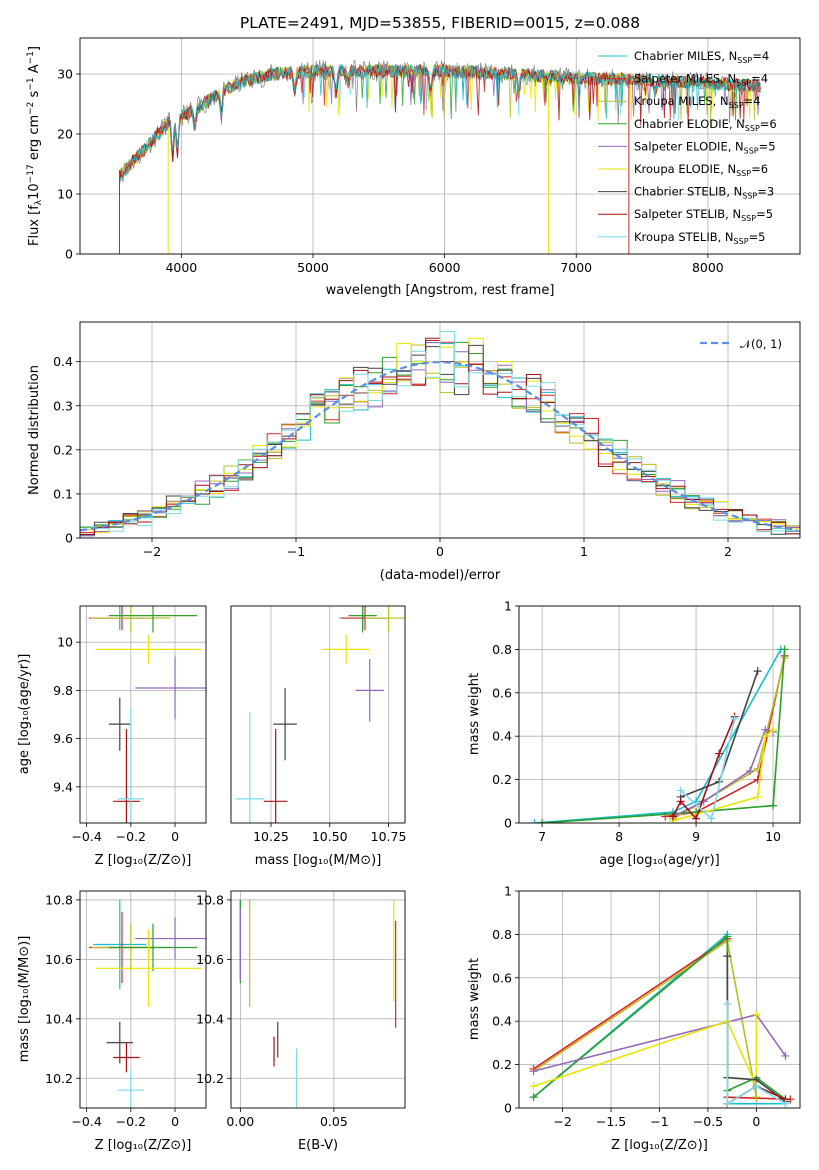 This screenshot has width=819, height=1170. What do you see at coordinates (59, 1018) in the screenshot?
I see `y-tick-label: 10.4` at bounding box center [59, 1018].